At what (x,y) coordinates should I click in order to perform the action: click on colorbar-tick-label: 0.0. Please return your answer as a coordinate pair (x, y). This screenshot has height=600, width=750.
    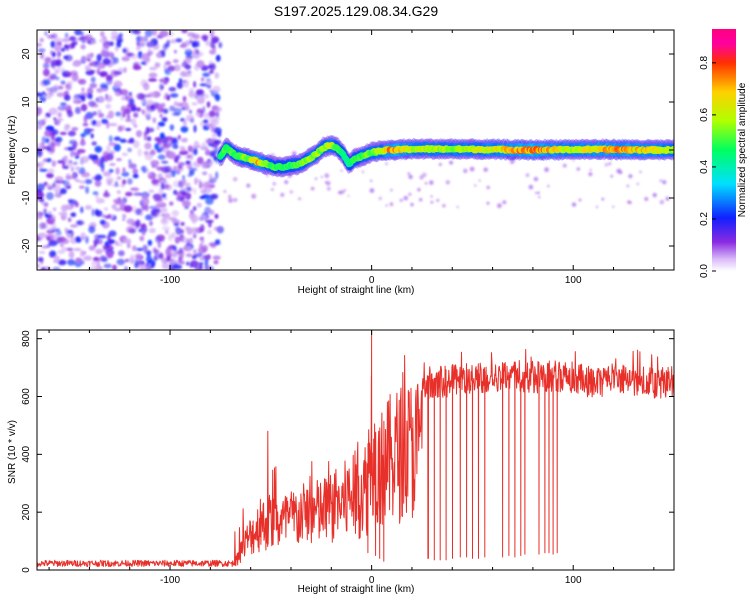
    Looking at the image, I should click on (704, 271).